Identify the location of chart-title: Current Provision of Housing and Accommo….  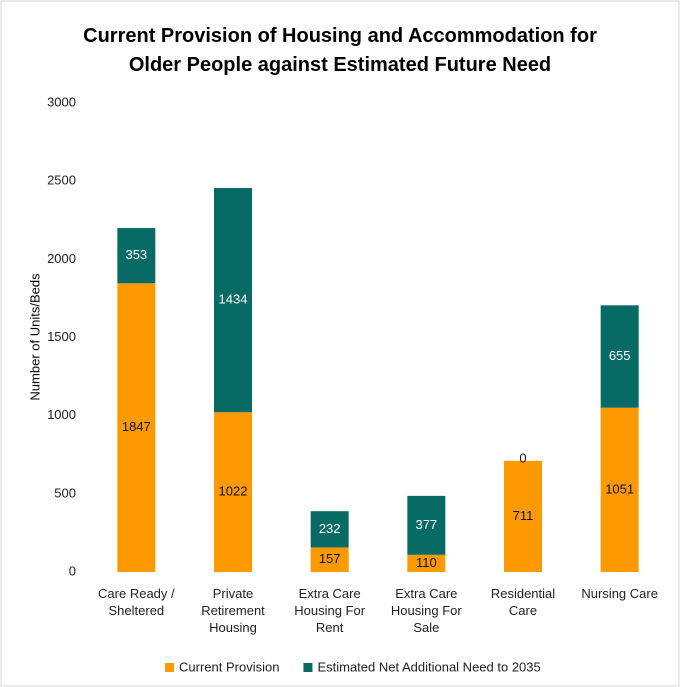
(340, 50).